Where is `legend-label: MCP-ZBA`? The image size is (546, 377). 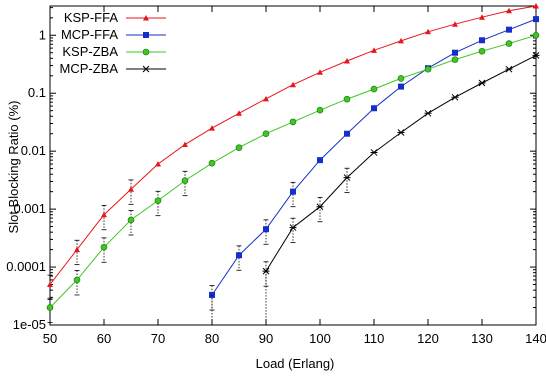
legend-label: MCP-ZBA is located at coordinates (89, 68).